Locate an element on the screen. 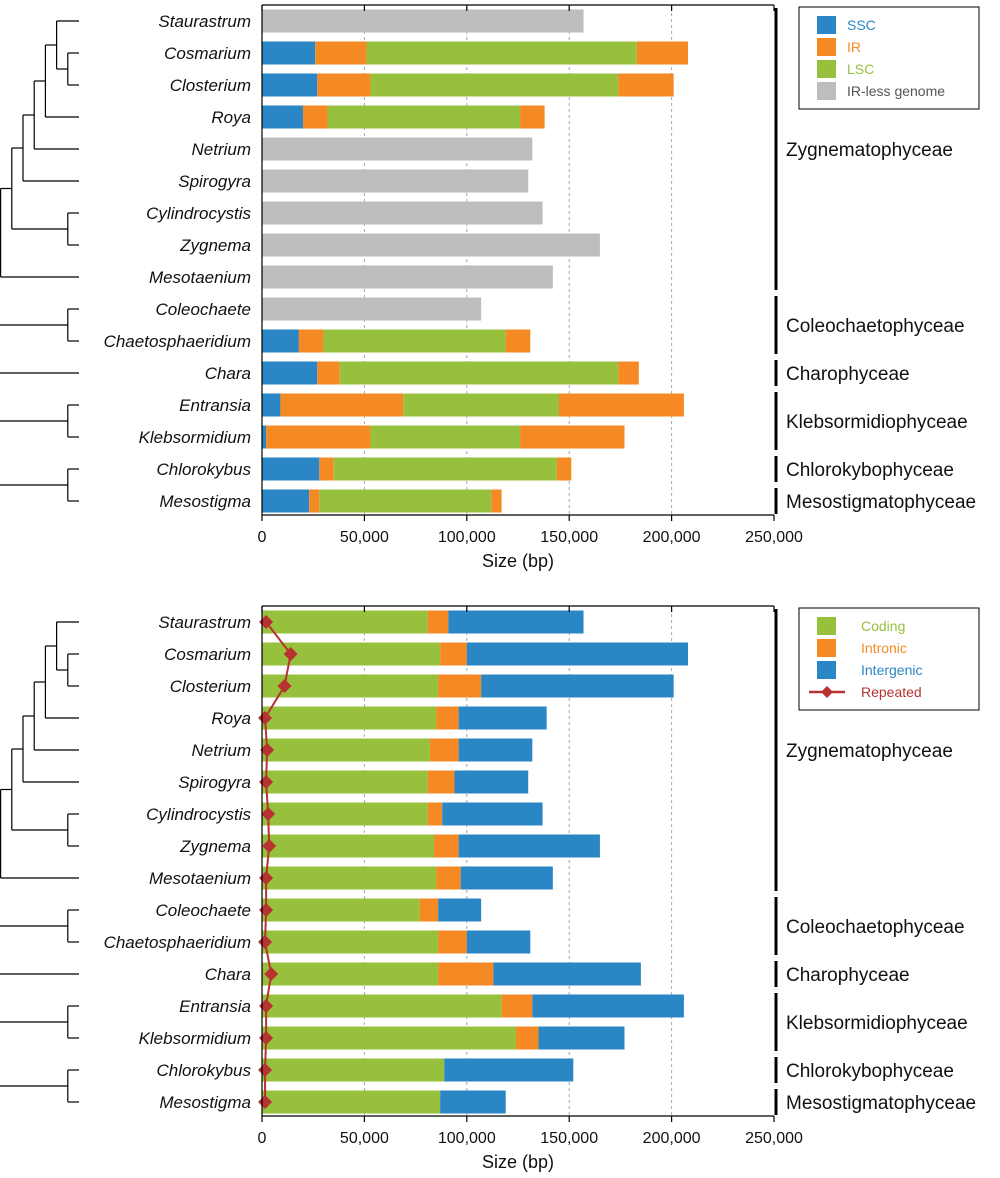  legend-label-ir: IR is located at coordinates (854, 47).